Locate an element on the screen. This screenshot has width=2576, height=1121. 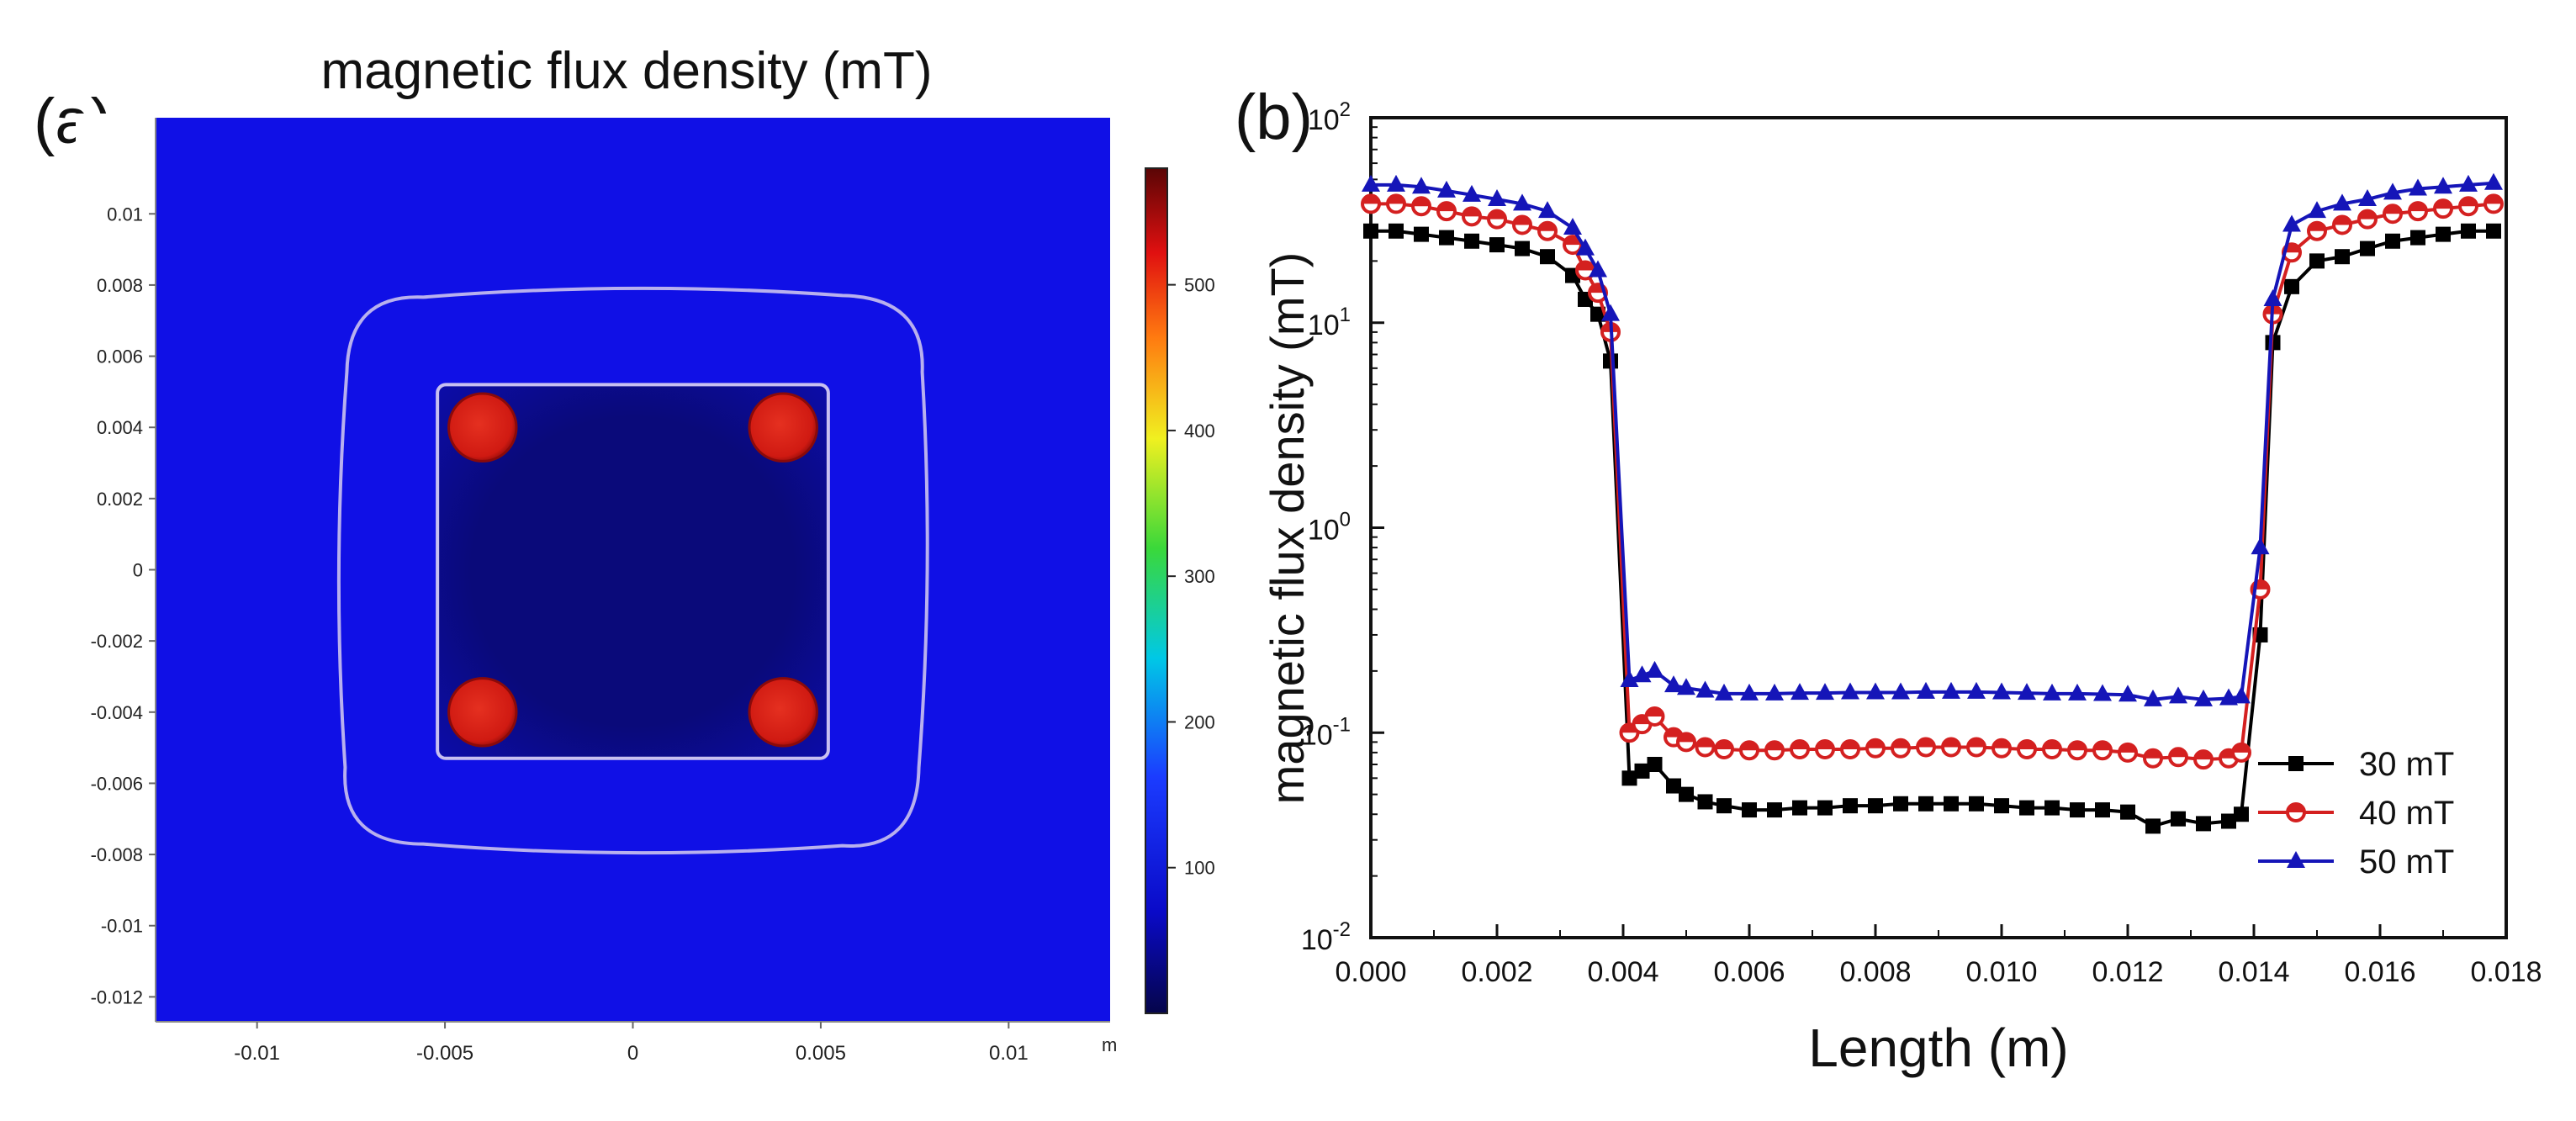
line-x-tick-label: 0.006 is located at coordinates (1749, 972).